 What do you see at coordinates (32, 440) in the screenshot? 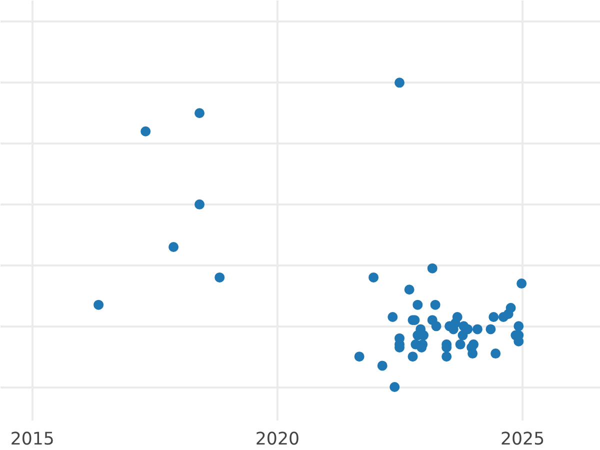
I see `x-tick-label: 2015` at bounding box center [32, 440].